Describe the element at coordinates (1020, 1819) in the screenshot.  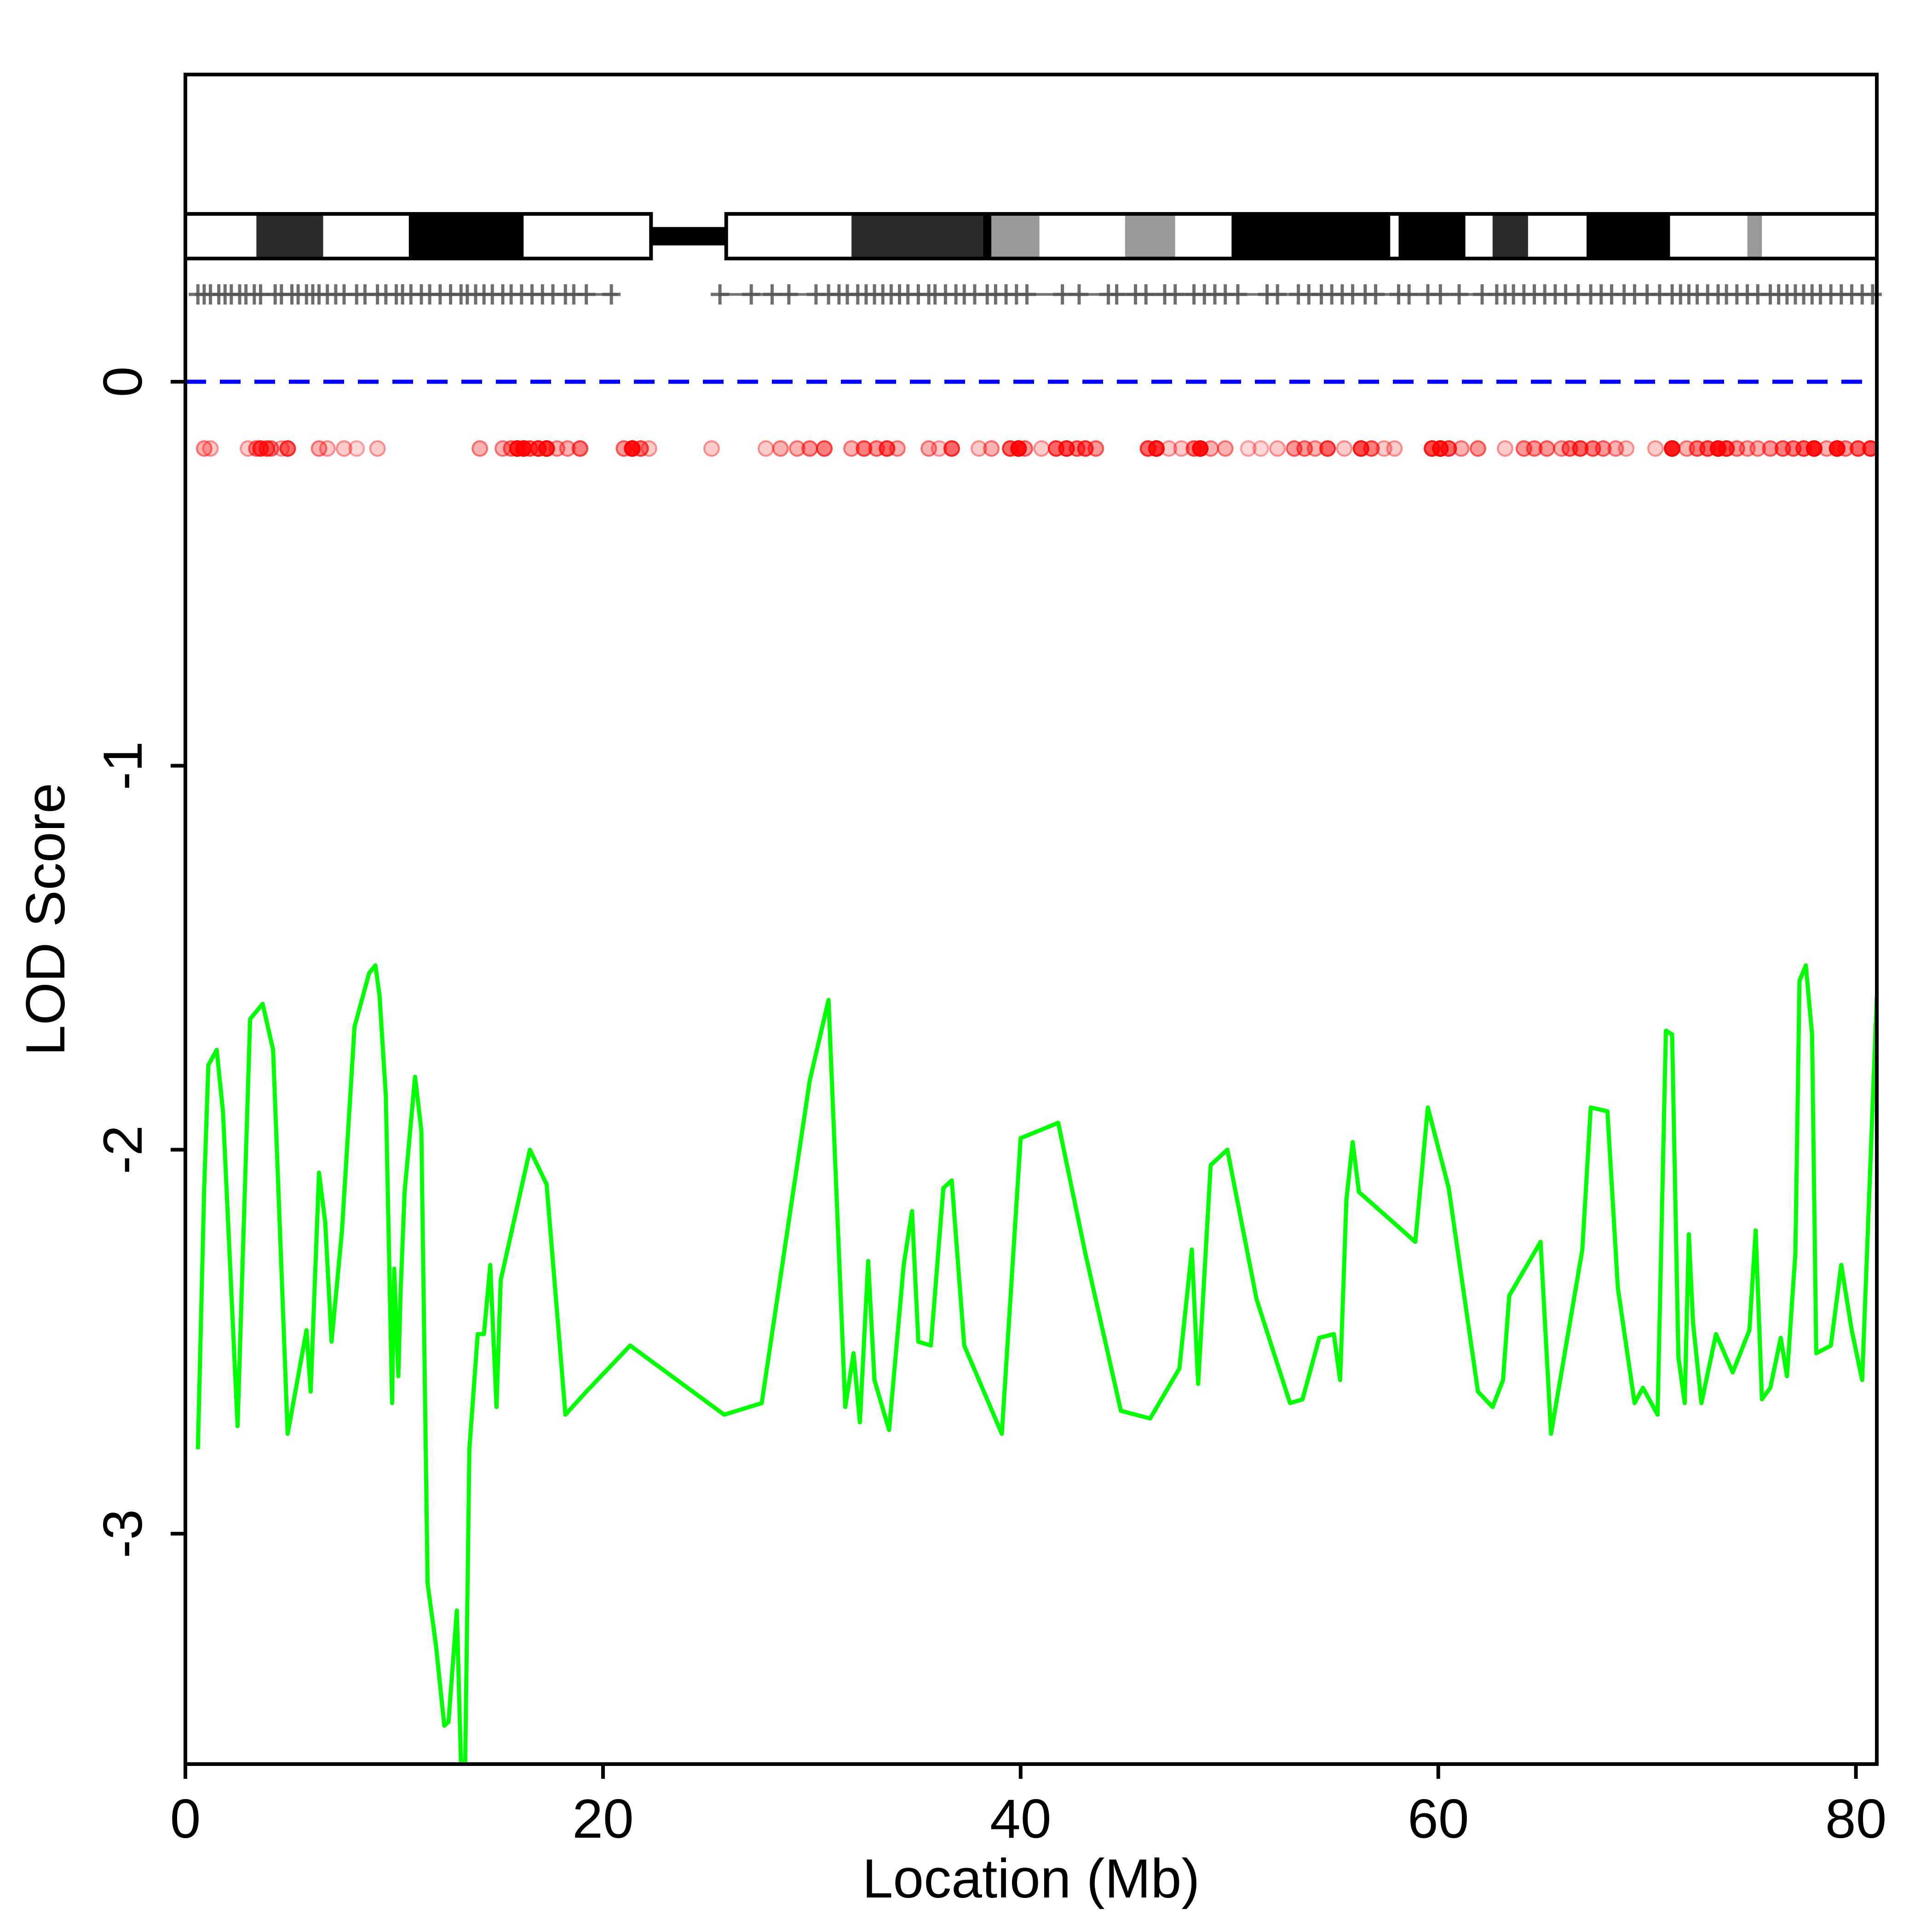
I see `x-tick-label: 40` at that location.